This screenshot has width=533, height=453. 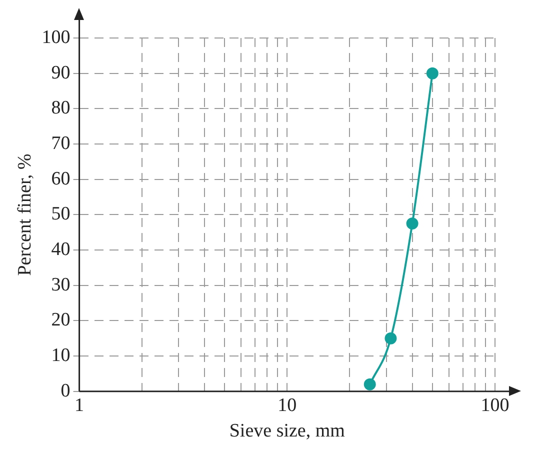 I want to click on y-tick-label: 30, so click(x=60, y=285).